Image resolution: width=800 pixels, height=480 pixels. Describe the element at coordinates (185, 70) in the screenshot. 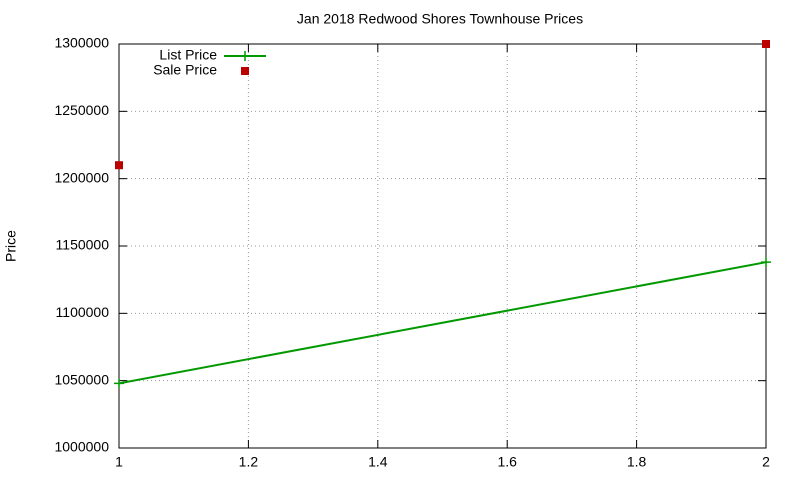

I see `legend-label: Sale Price` at that location.